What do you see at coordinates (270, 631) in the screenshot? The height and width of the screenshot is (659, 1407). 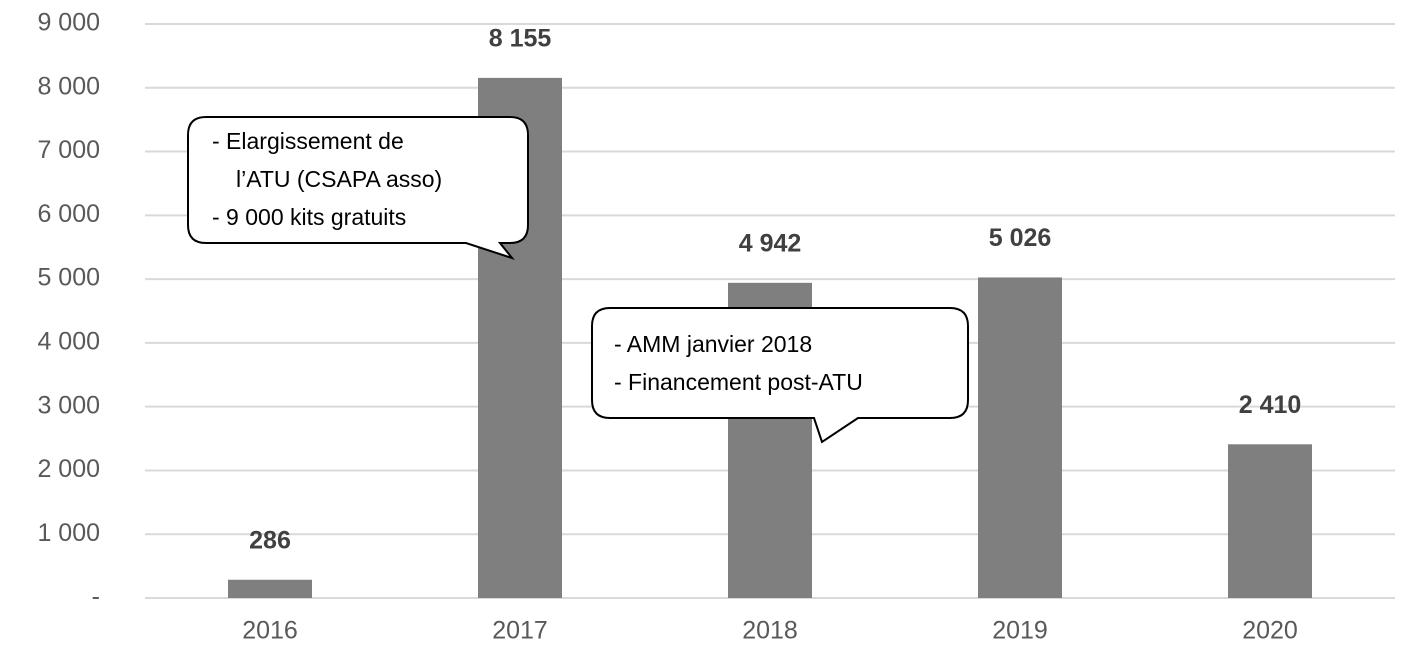 I see `x-tick-label: 2016` at bounding box center [270, 631].